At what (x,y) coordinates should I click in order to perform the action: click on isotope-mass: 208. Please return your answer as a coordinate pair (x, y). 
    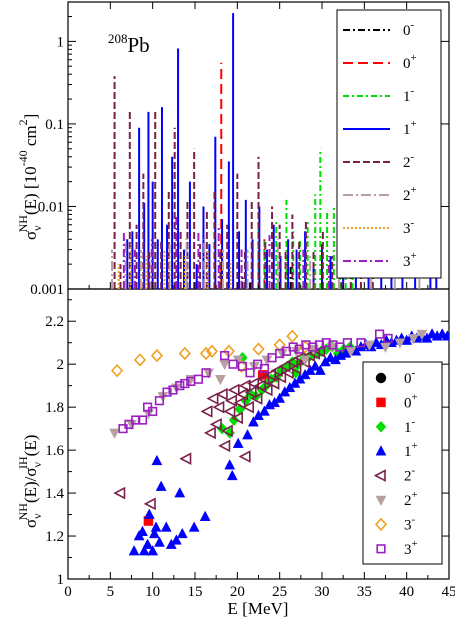
    Looking at the image, I should click on (118, 38).